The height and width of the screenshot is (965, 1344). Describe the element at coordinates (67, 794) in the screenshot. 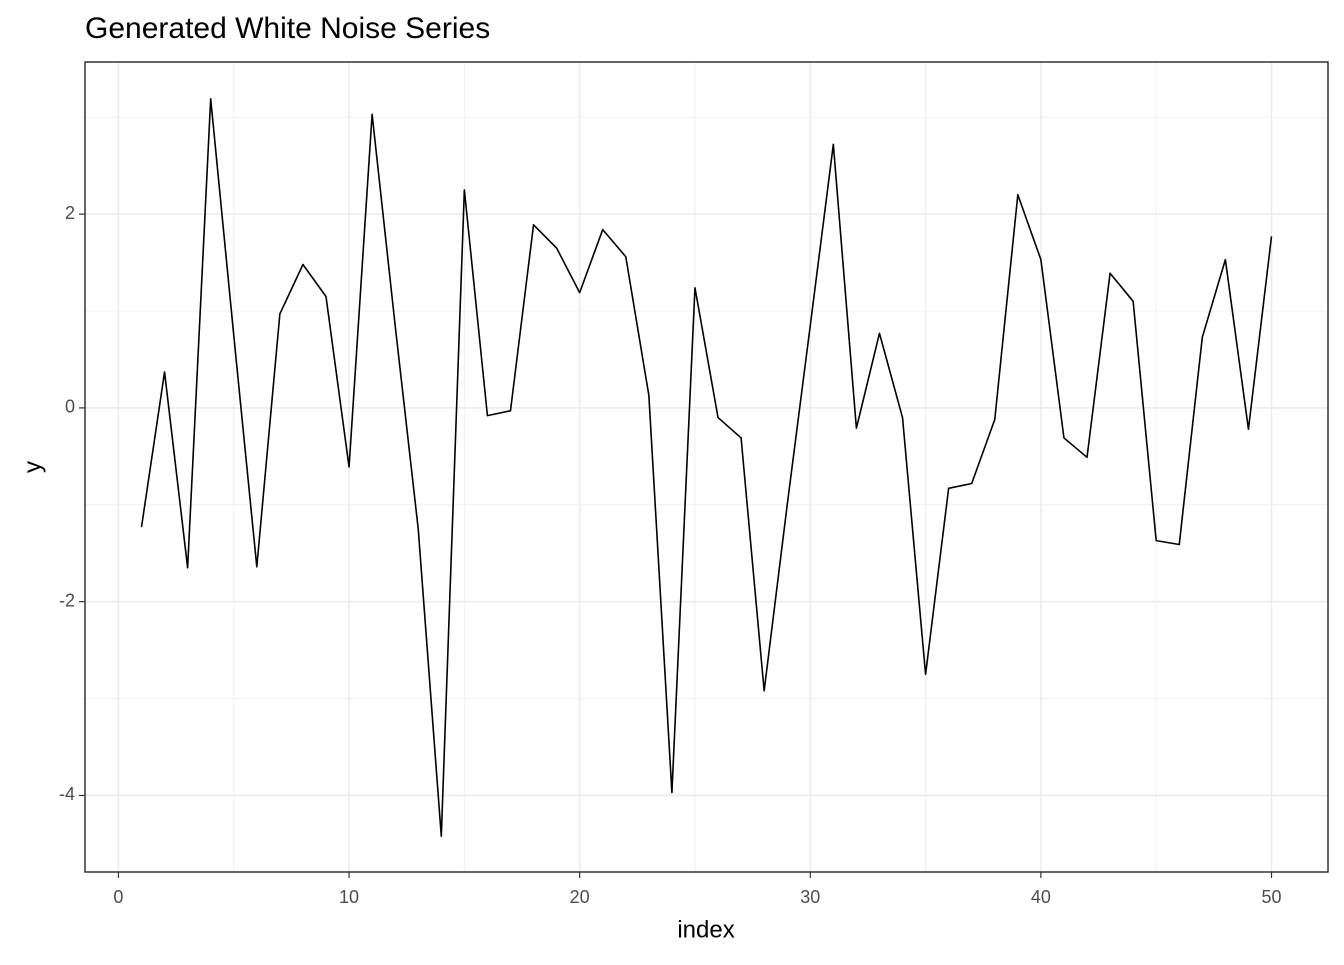

I see `y-tick-label: -4` at that location.